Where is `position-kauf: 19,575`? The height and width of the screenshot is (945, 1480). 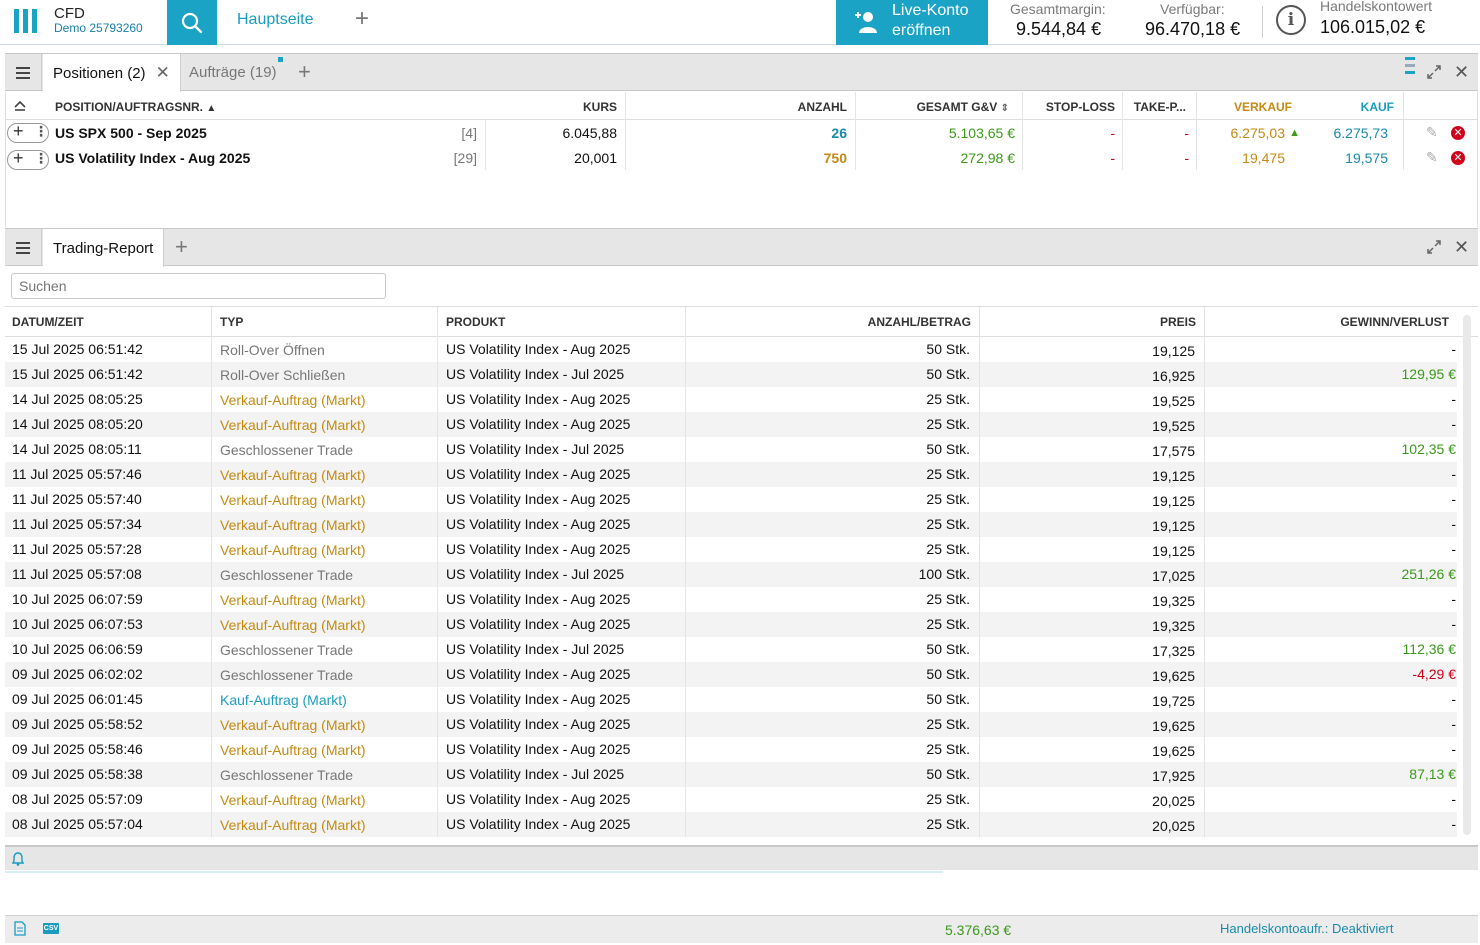
position-kauf: 19,575 is located at coordinates (1366, 158).